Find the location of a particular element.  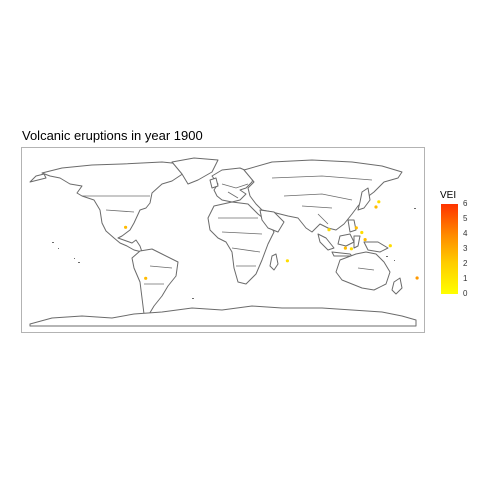

new-guinea is located at coordinates (376, 247).